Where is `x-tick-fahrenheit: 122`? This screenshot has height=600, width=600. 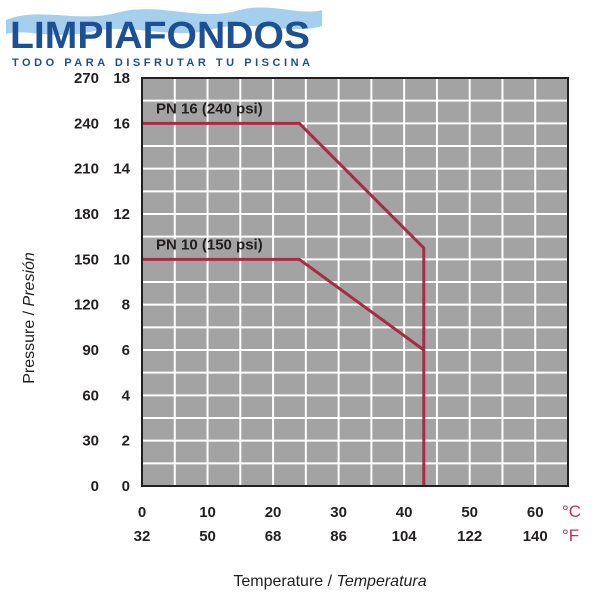
x-tick-fahrenheit: 122 is located at coordinates (469, 536).